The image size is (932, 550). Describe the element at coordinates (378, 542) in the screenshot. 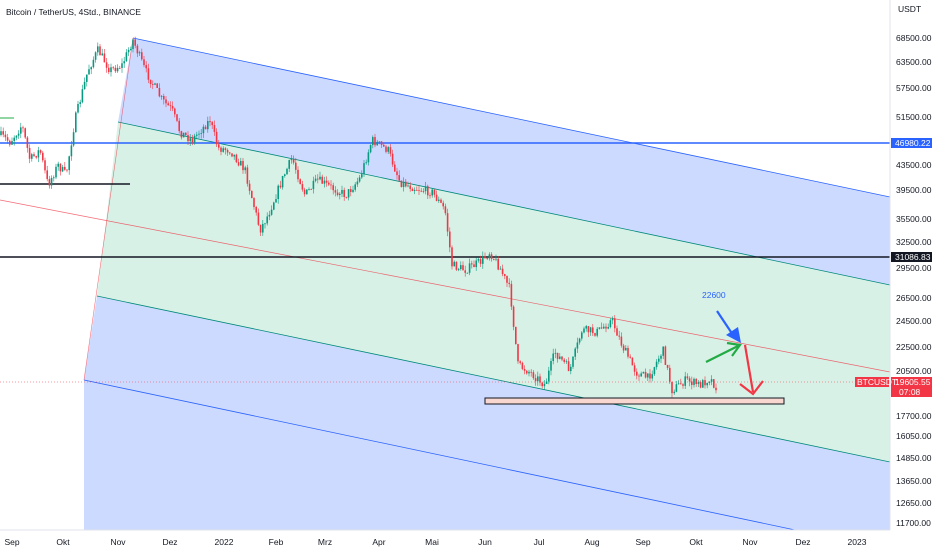

I see `time-tick-label: Apr` at that location.